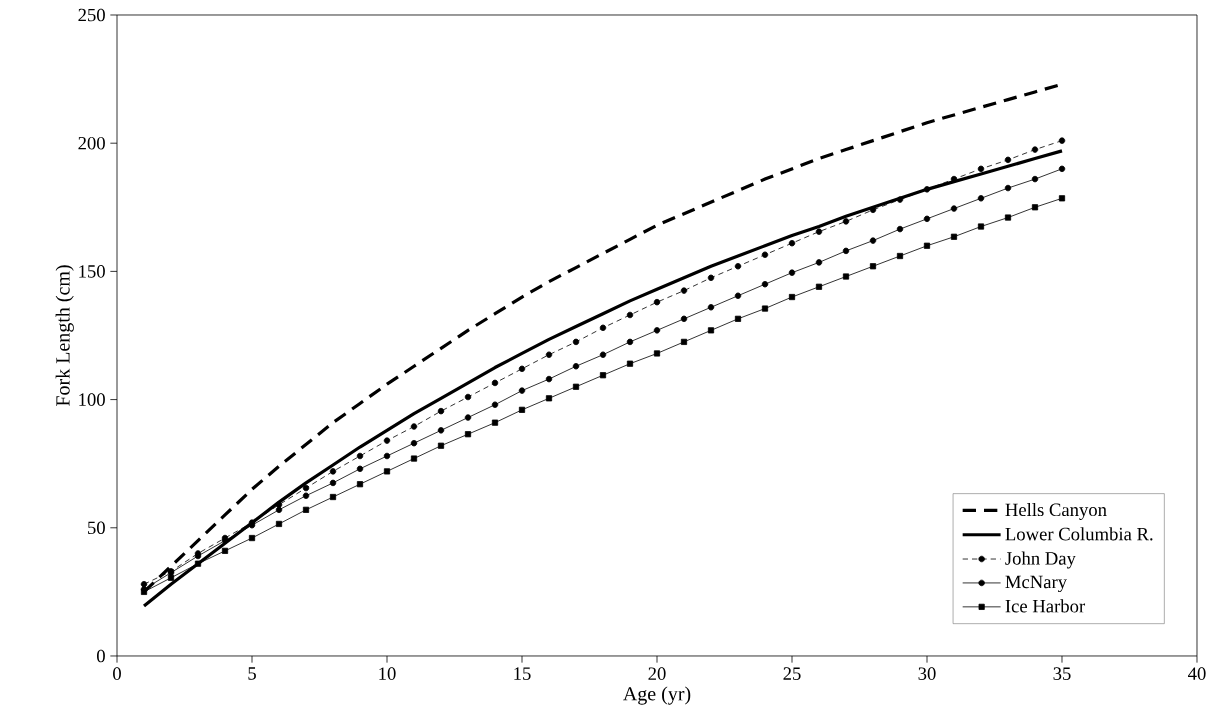 The width and height of the screenshot is (1214, 721). What do you see at coordinates (387, 673) in the screenshot?
I see `x-tick-label: 10` at bounding box center [387, 673].